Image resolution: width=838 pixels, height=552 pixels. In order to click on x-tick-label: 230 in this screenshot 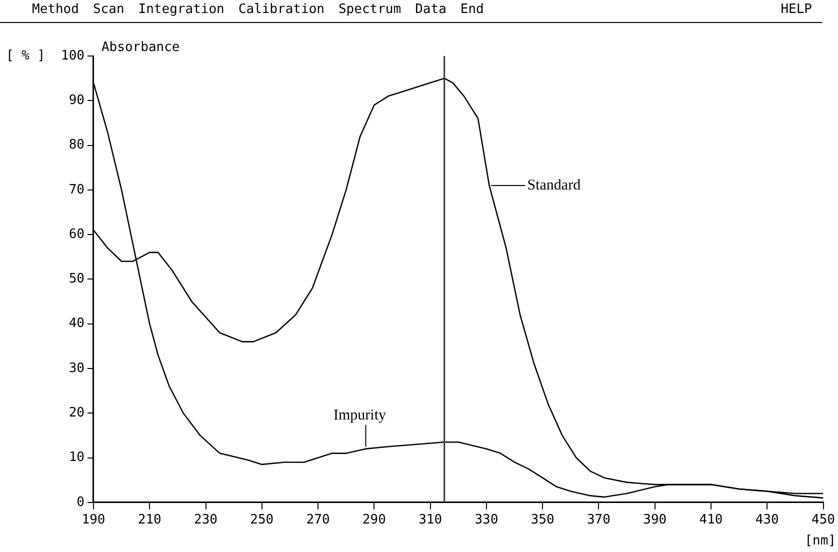, I will do `click(206, 520)`.